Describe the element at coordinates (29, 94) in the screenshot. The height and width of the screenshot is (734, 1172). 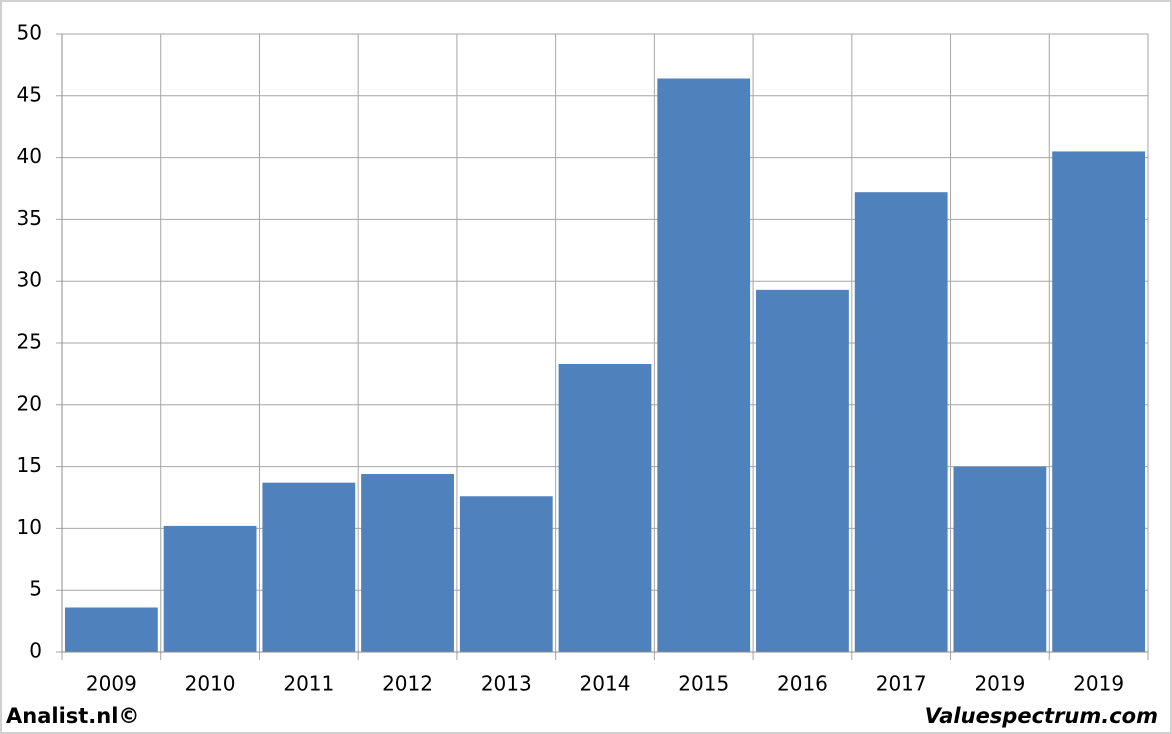
I see `y-tick-label: 45` at that location.